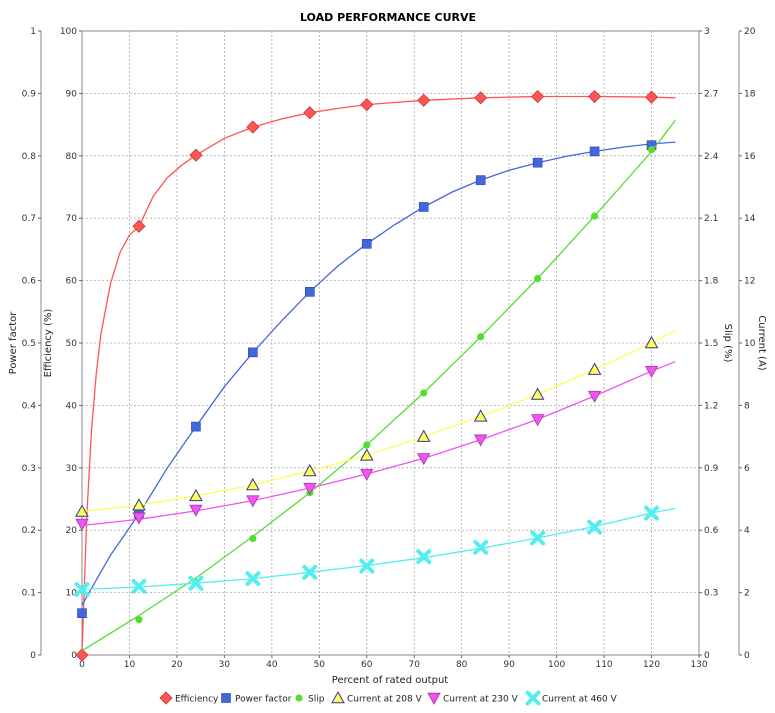 Image resolution: width=775 pixels, height=713 pixels. Describe the element at coordinates (707, 32) in the screenshot. I see `slip-tick-label: 3` at that location.